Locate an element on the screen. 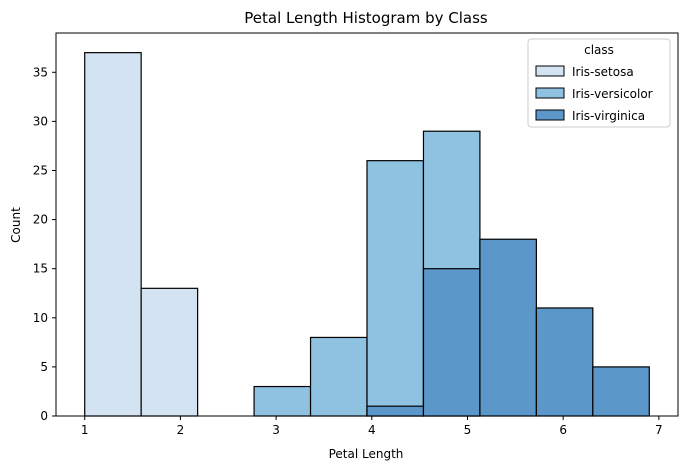 Image resolution: width=686 pixels, height=470 pixels. y-tick-label-25: 25 is located at coordinates (40, 170).